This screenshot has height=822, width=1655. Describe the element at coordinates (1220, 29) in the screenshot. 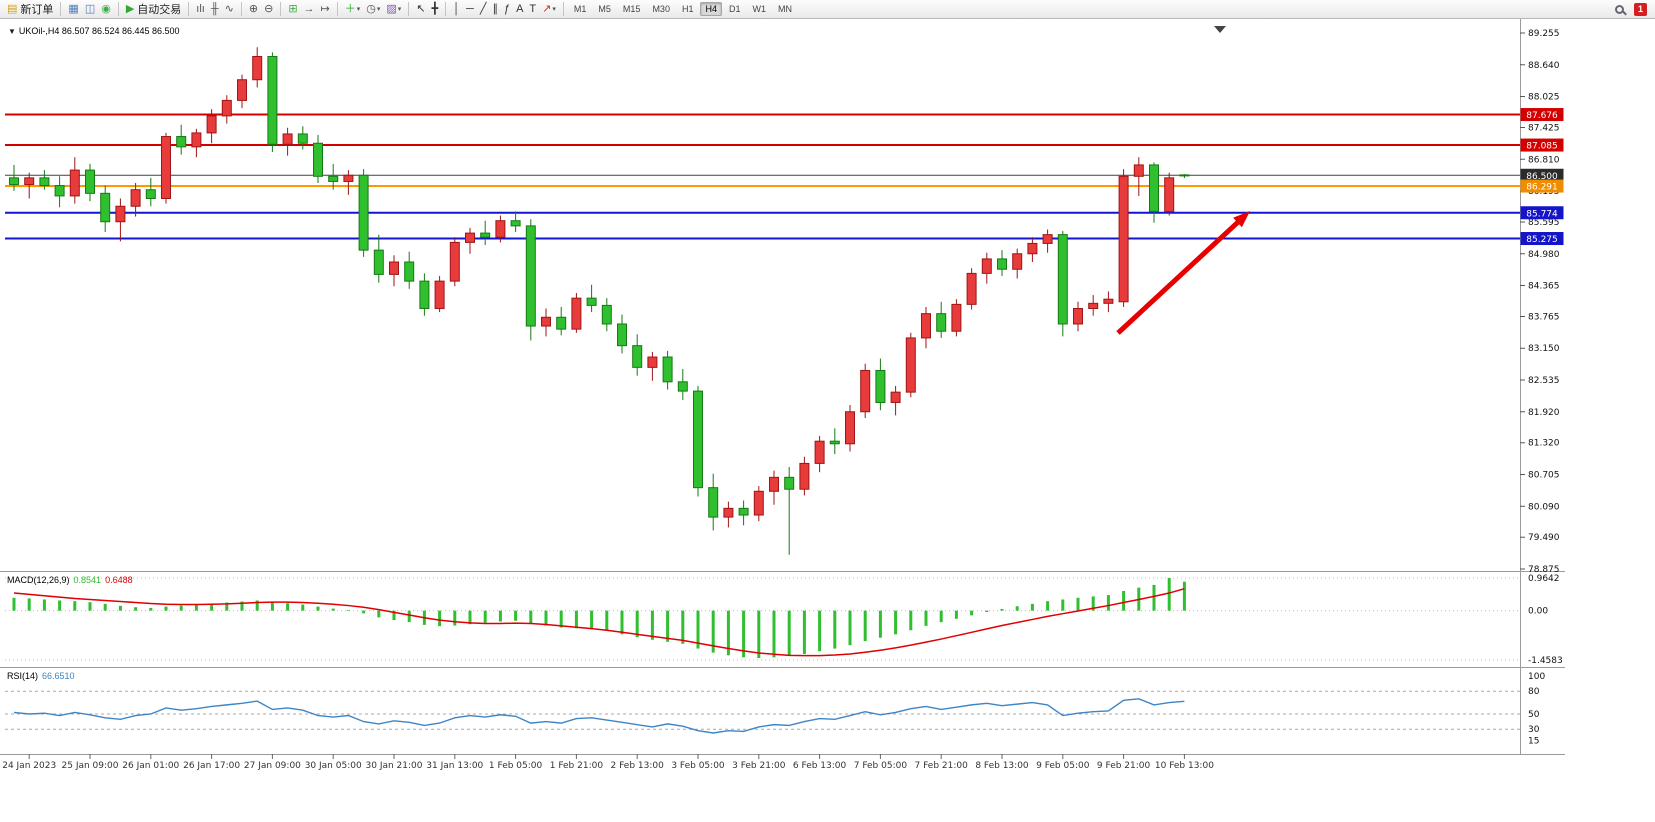

I see `chart-shift-marker` at that location.